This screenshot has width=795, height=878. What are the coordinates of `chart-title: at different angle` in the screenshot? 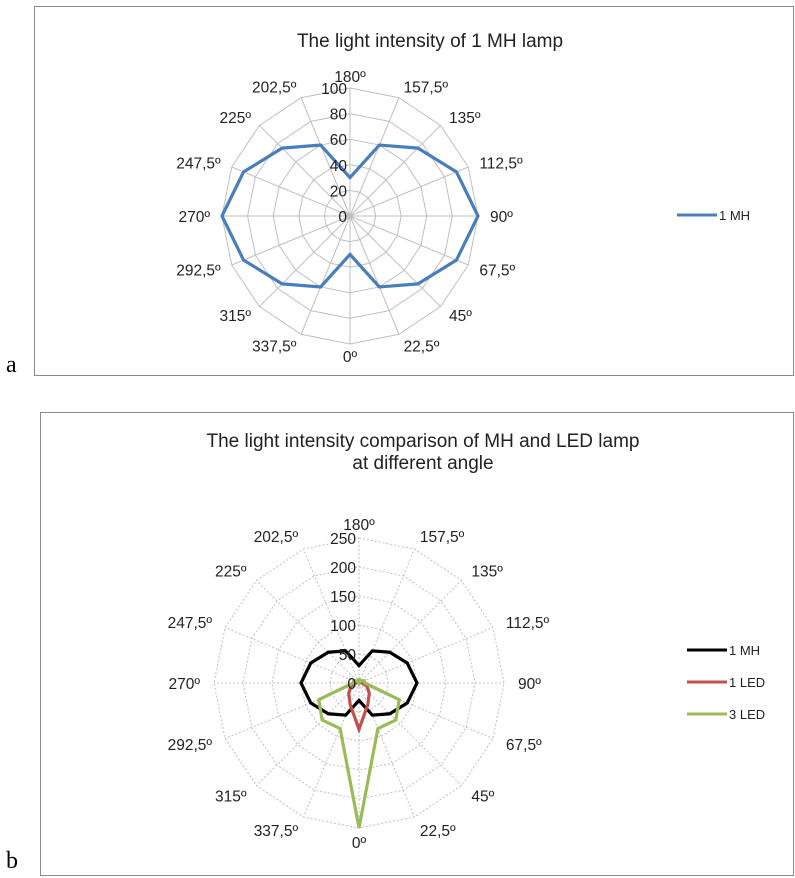 It's located at (422, 463).